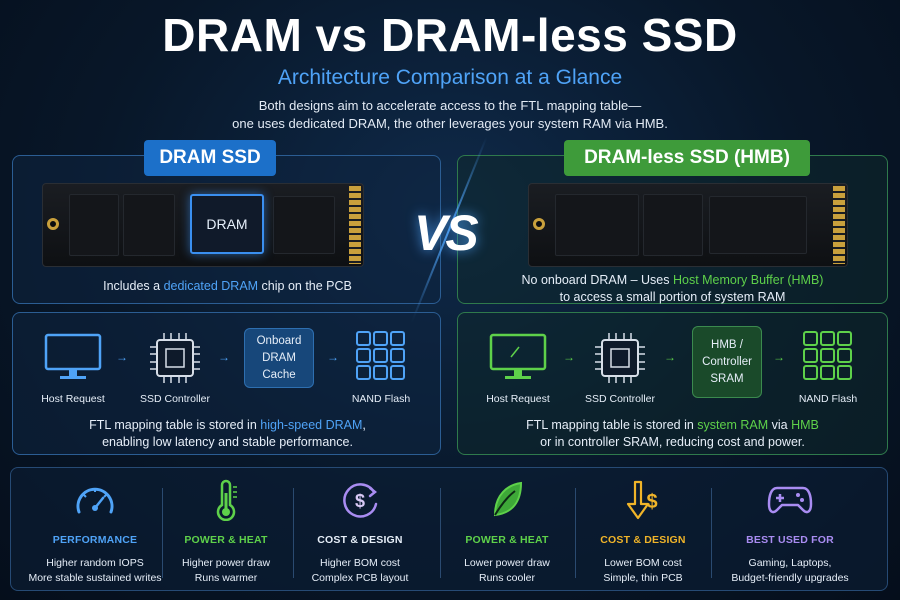 This screenshot has width=900, height=600. I want to click on caption-highlight: Host Memory Buffer (HMB), so click(748, 280).